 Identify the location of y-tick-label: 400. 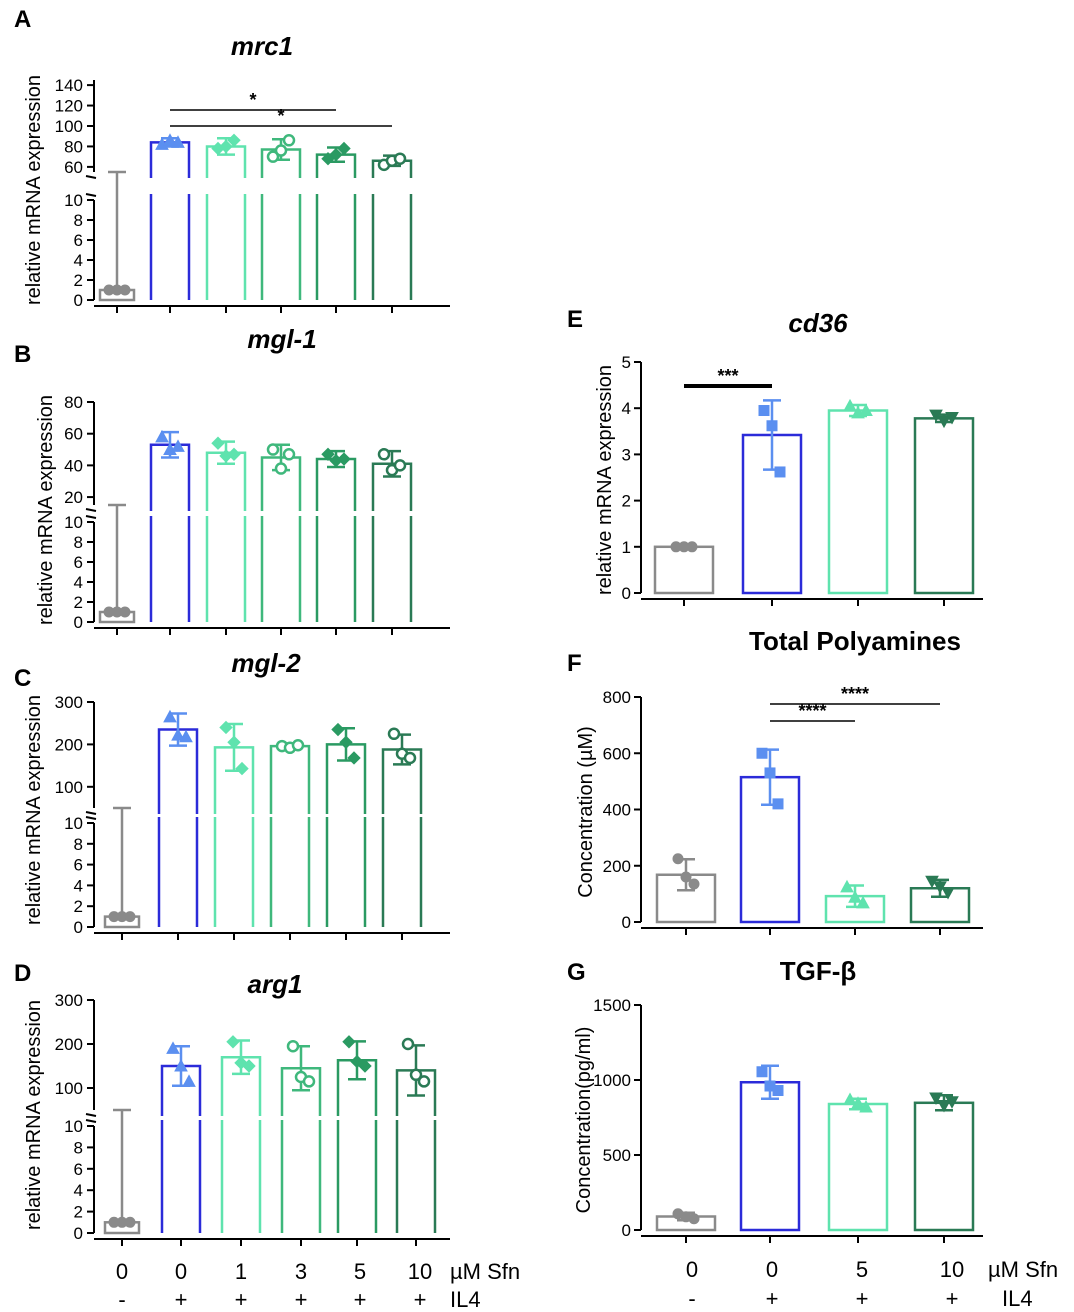
(617, 810).